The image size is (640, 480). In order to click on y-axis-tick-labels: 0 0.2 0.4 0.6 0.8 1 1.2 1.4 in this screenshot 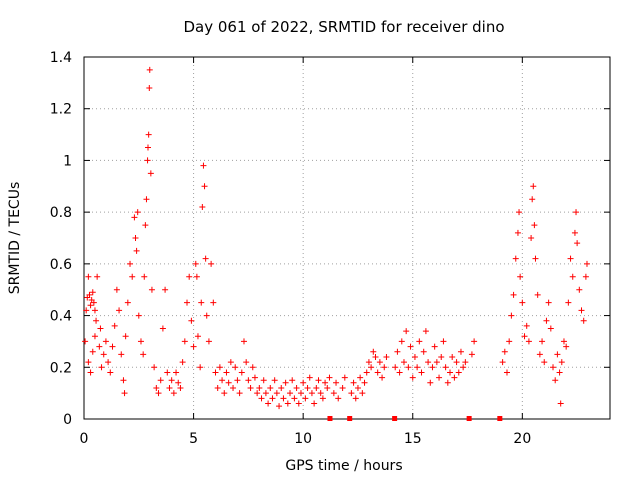, I will do `click(61, 239)`.